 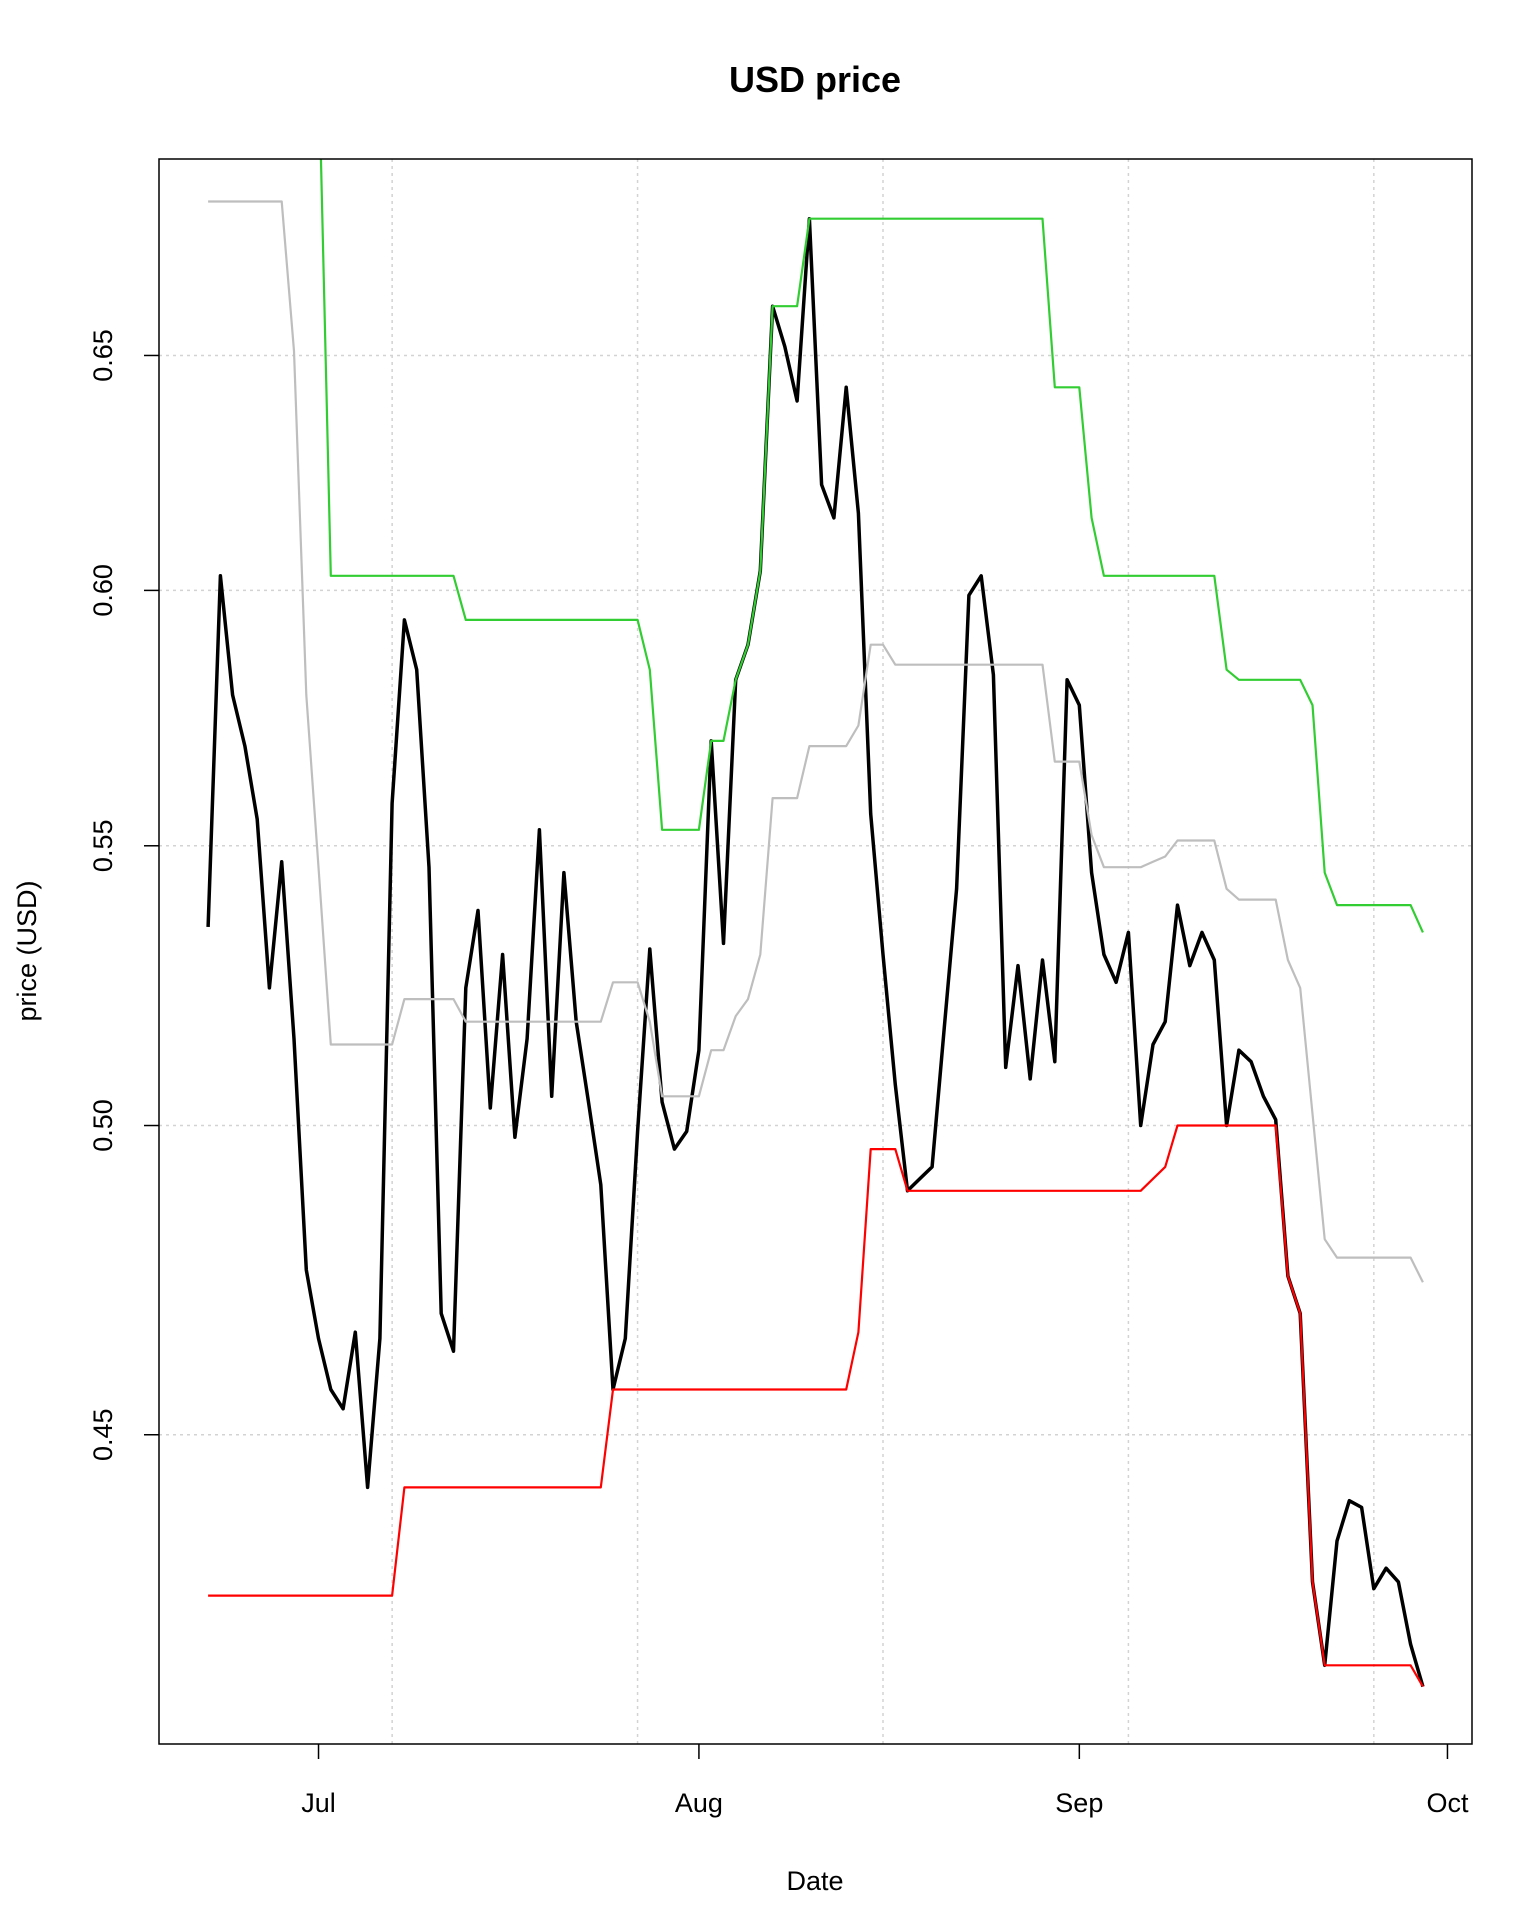 What do you see at coordinates (103, 1434) in the screenshot?
I see `y-tick-label: 0.45` at bounding box center [103, 1434].